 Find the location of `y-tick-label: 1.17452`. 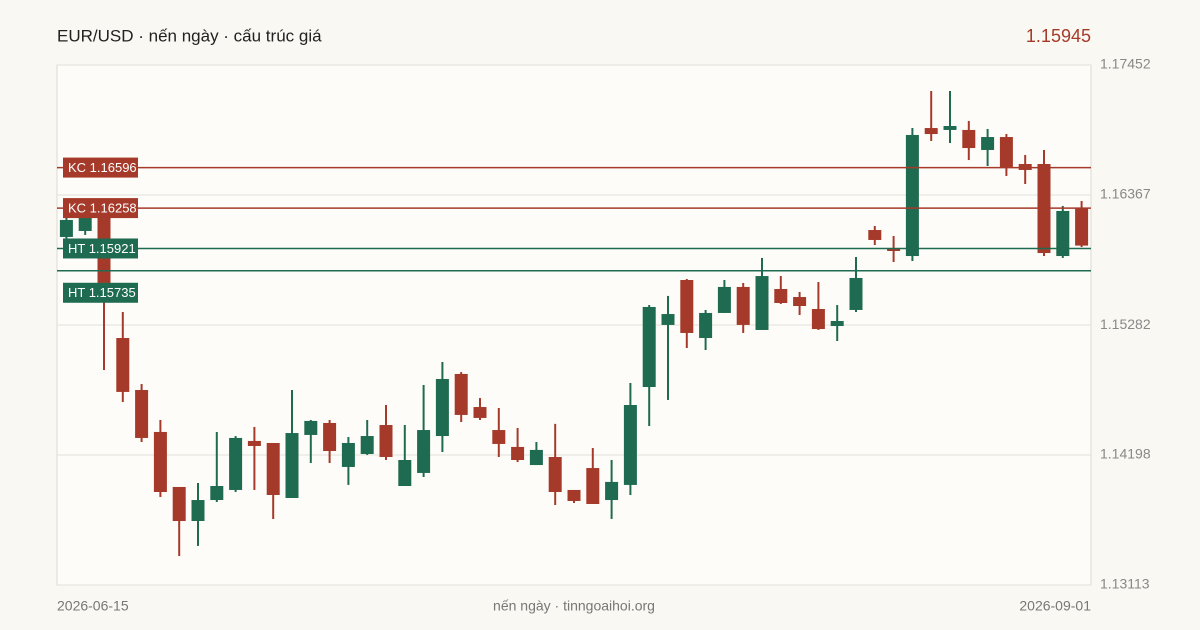

y-tick-label: 1.17452 is located at coordinates (1125, 64).